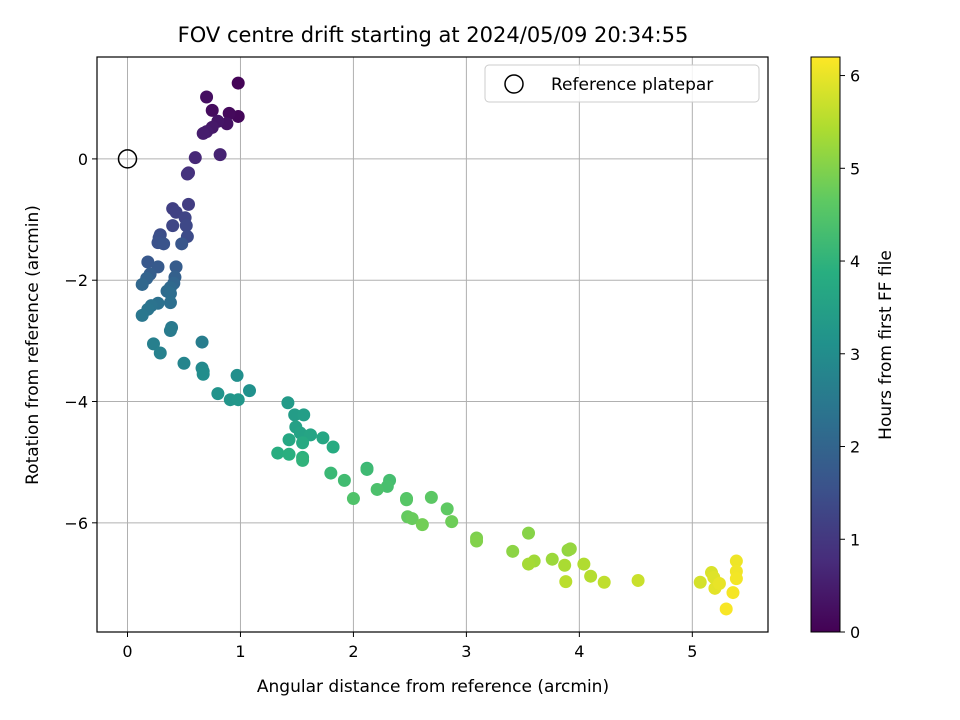  I want to click on colorbar-frame, so click(825, 344).